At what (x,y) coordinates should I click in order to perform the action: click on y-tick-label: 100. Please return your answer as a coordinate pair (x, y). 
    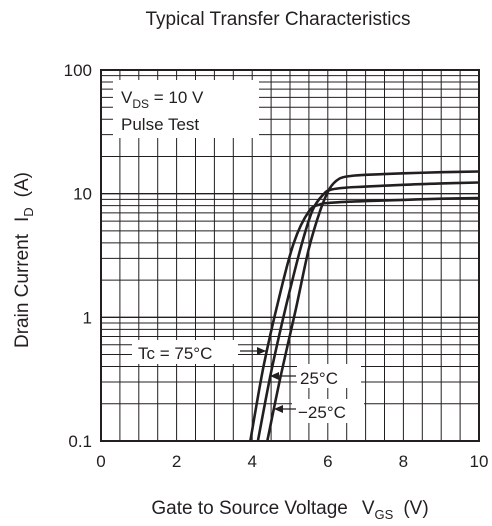
    Looking at the image, I should click on (78, 70).